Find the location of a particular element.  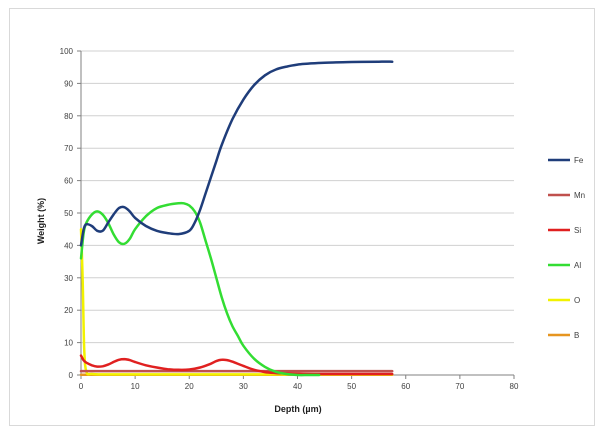

legend-item-o: O is located at coordinates (564, 300).